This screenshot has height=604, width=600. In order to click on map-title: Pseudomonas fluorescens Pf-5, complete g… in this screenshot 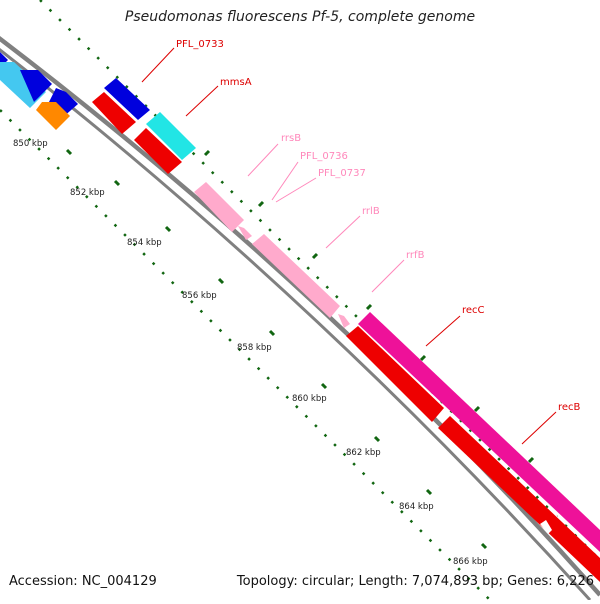, I will do `click(300, 17)`.